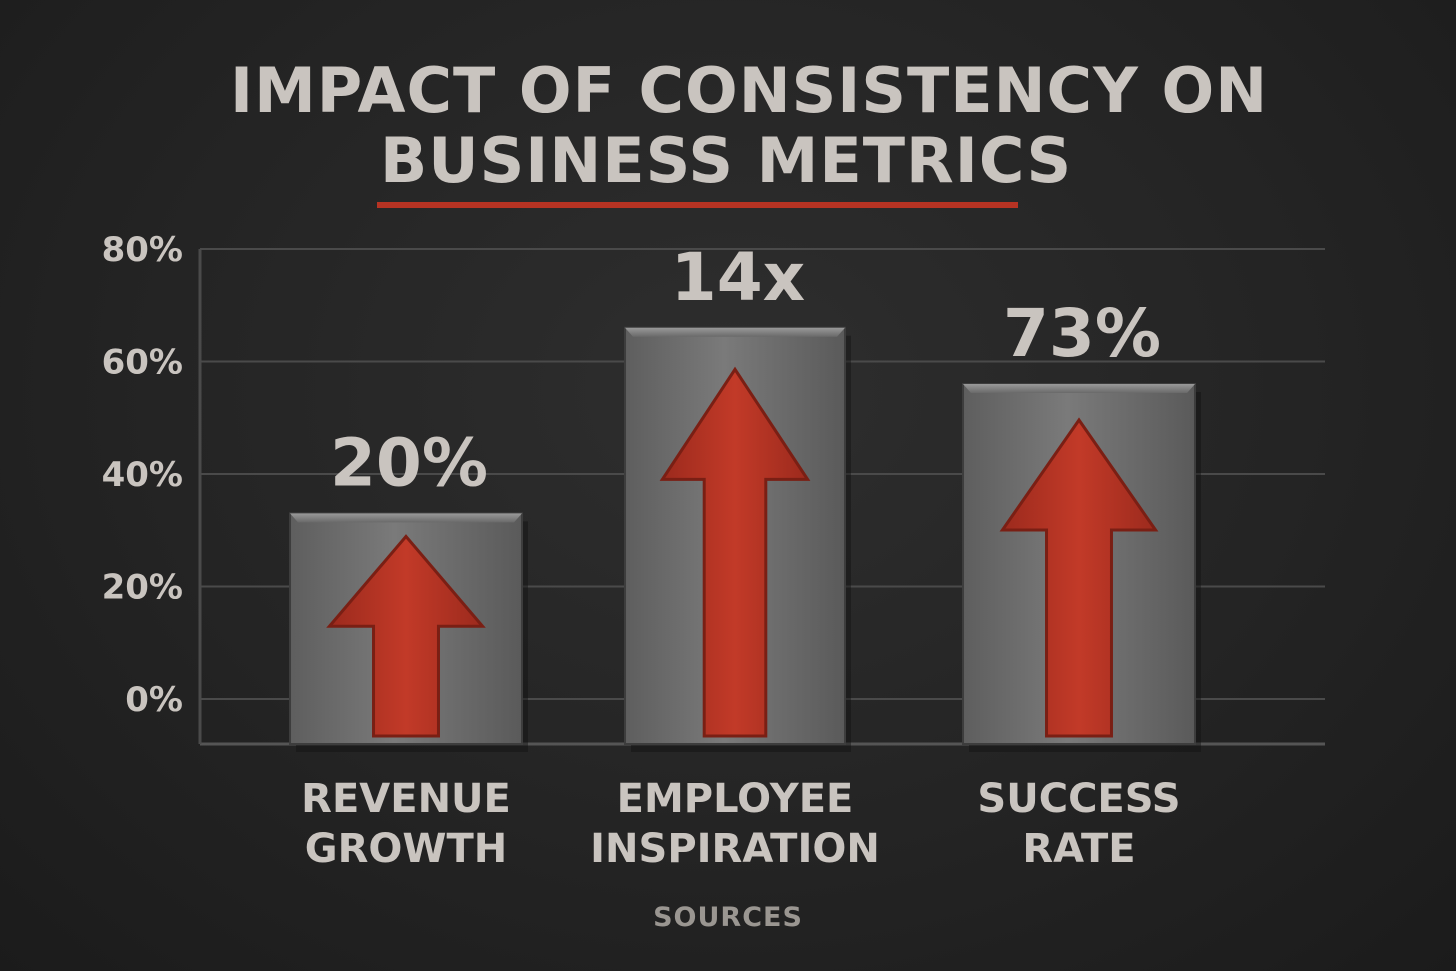 This screenshot has height=971, width=1456. What do you see at coordinates (142, 250) in the screenshot?
I see `y-tick-label: 80%` at bounding box center [142, 250].